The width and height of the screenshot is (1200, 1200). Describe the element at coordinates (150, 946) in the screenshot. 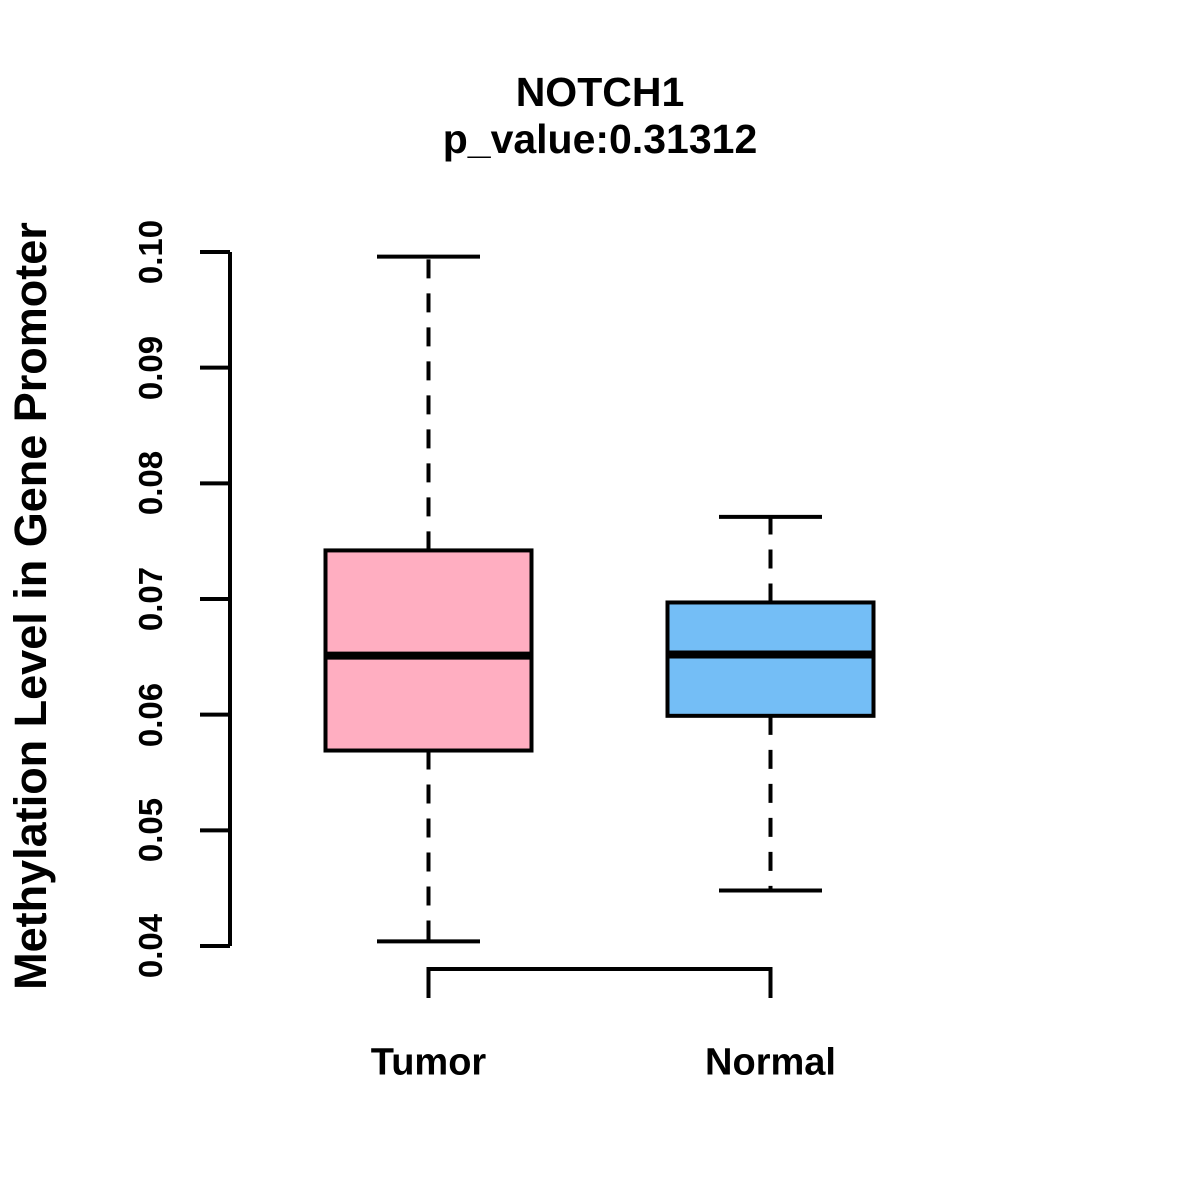

I see `y-axis-tick-label: 0.04` at that location.